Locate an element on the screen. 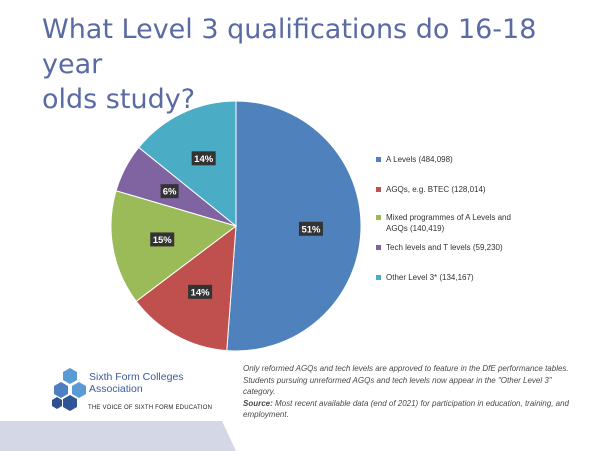 This screenshot has height=451, width=602. legend-label: Other Level 3* (134,167) is located at coordinates (430, 277).